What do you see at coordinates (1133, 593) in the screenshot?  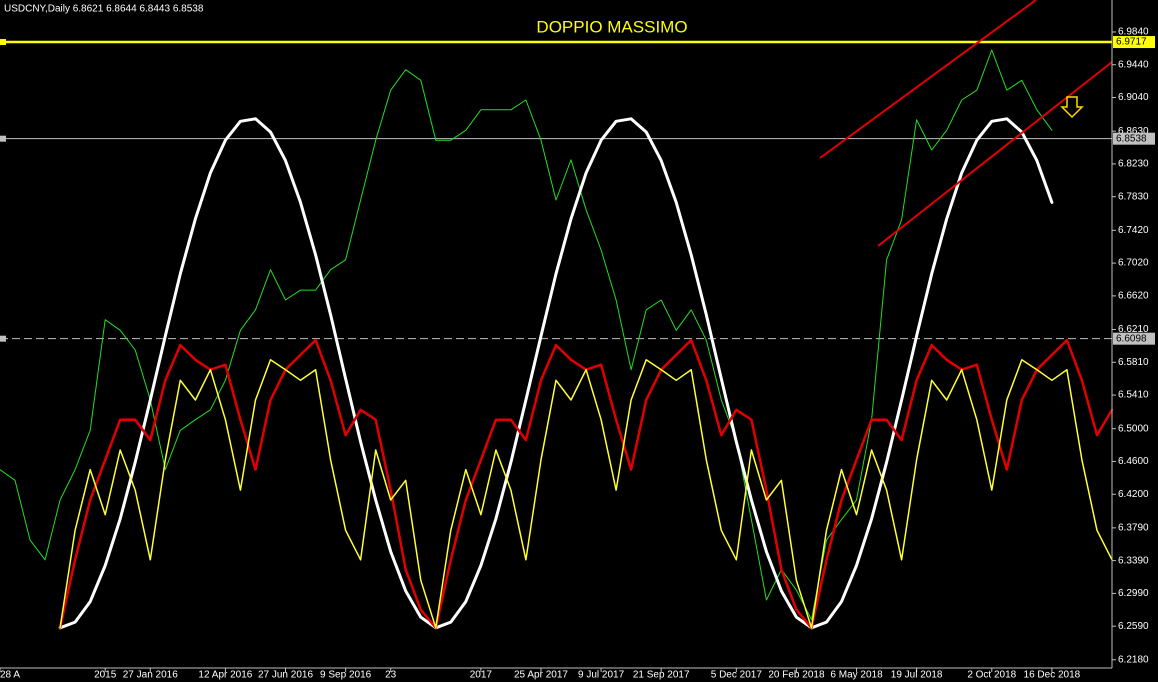 I see `y-tick-label: 6.2990` at bounding box center [1133, 593].